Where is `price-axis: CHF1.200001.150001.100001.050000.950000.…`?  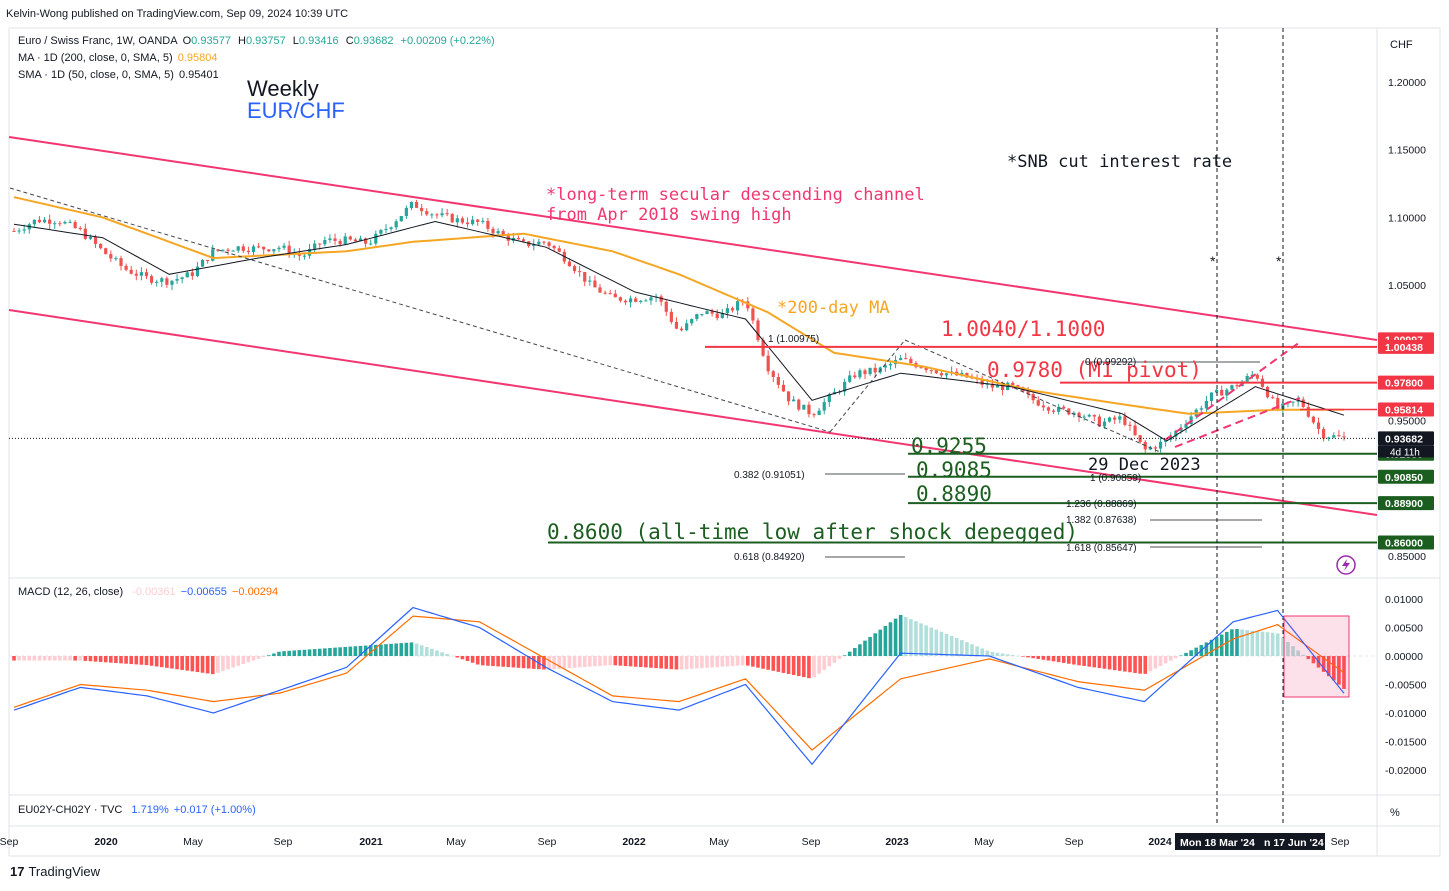 price-axis: CHF1.200001.150001.100001.050000.950000.… is located at coordinates (1385, 429).